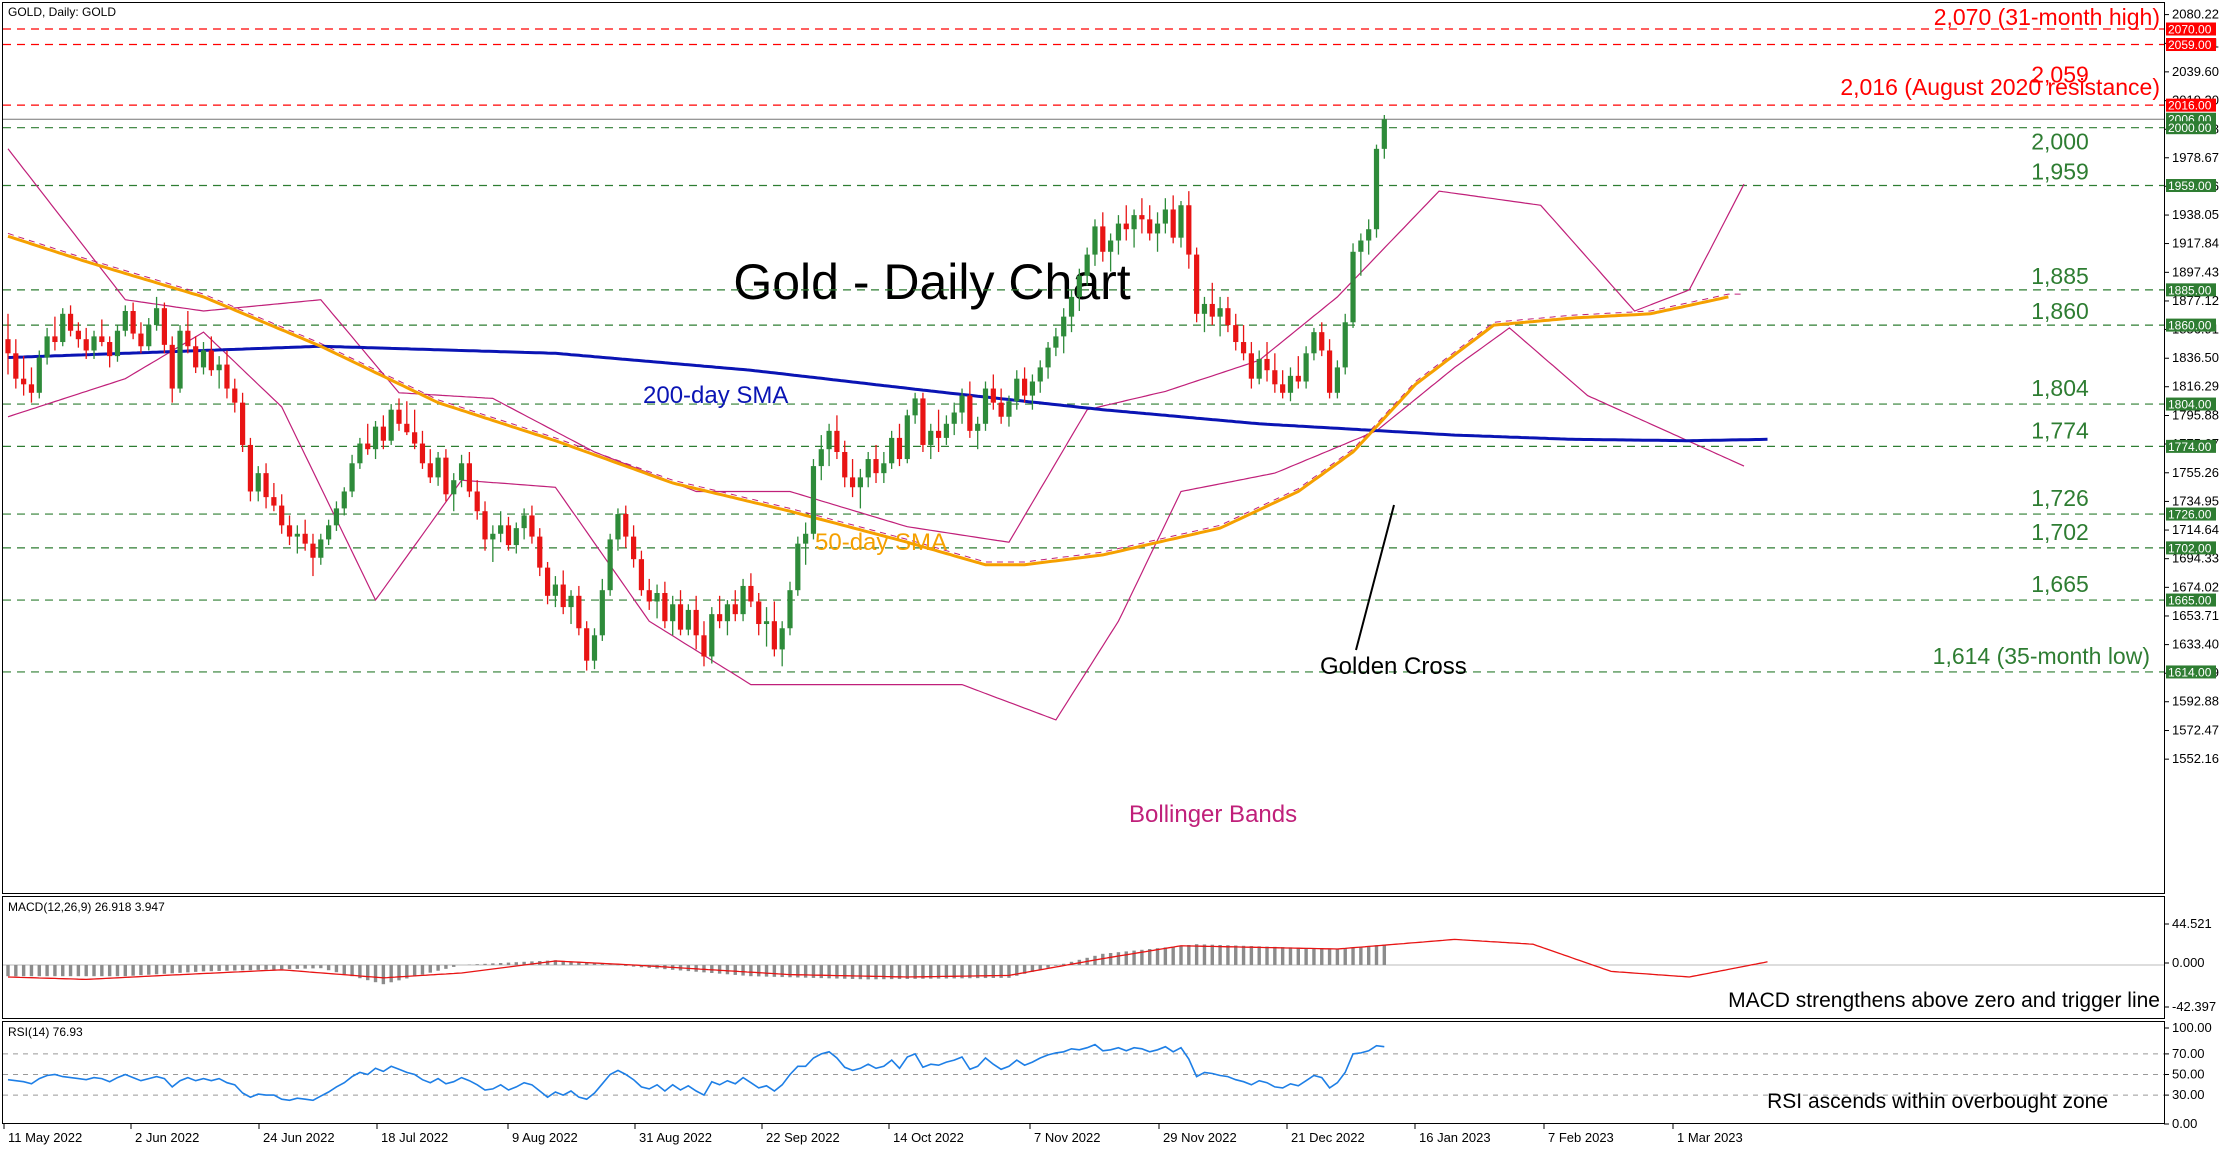  What do you see at coordinates (2000, 87) in the screenshot?
I see `level-label: 2,016 (August 2020 resistance)` at bounding box center [2000, 87].